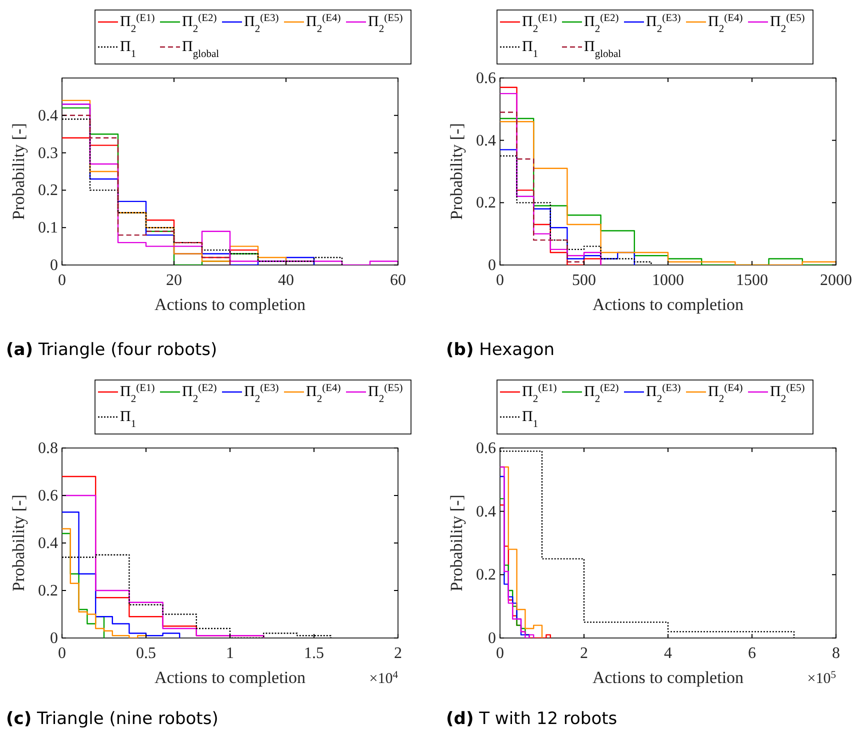 This screenshot has height=732, width=856. What do you see at coordinates (668, 280) in the screenshot?
I see `x-tick-label: 1000` at bounding box center [668, 280].